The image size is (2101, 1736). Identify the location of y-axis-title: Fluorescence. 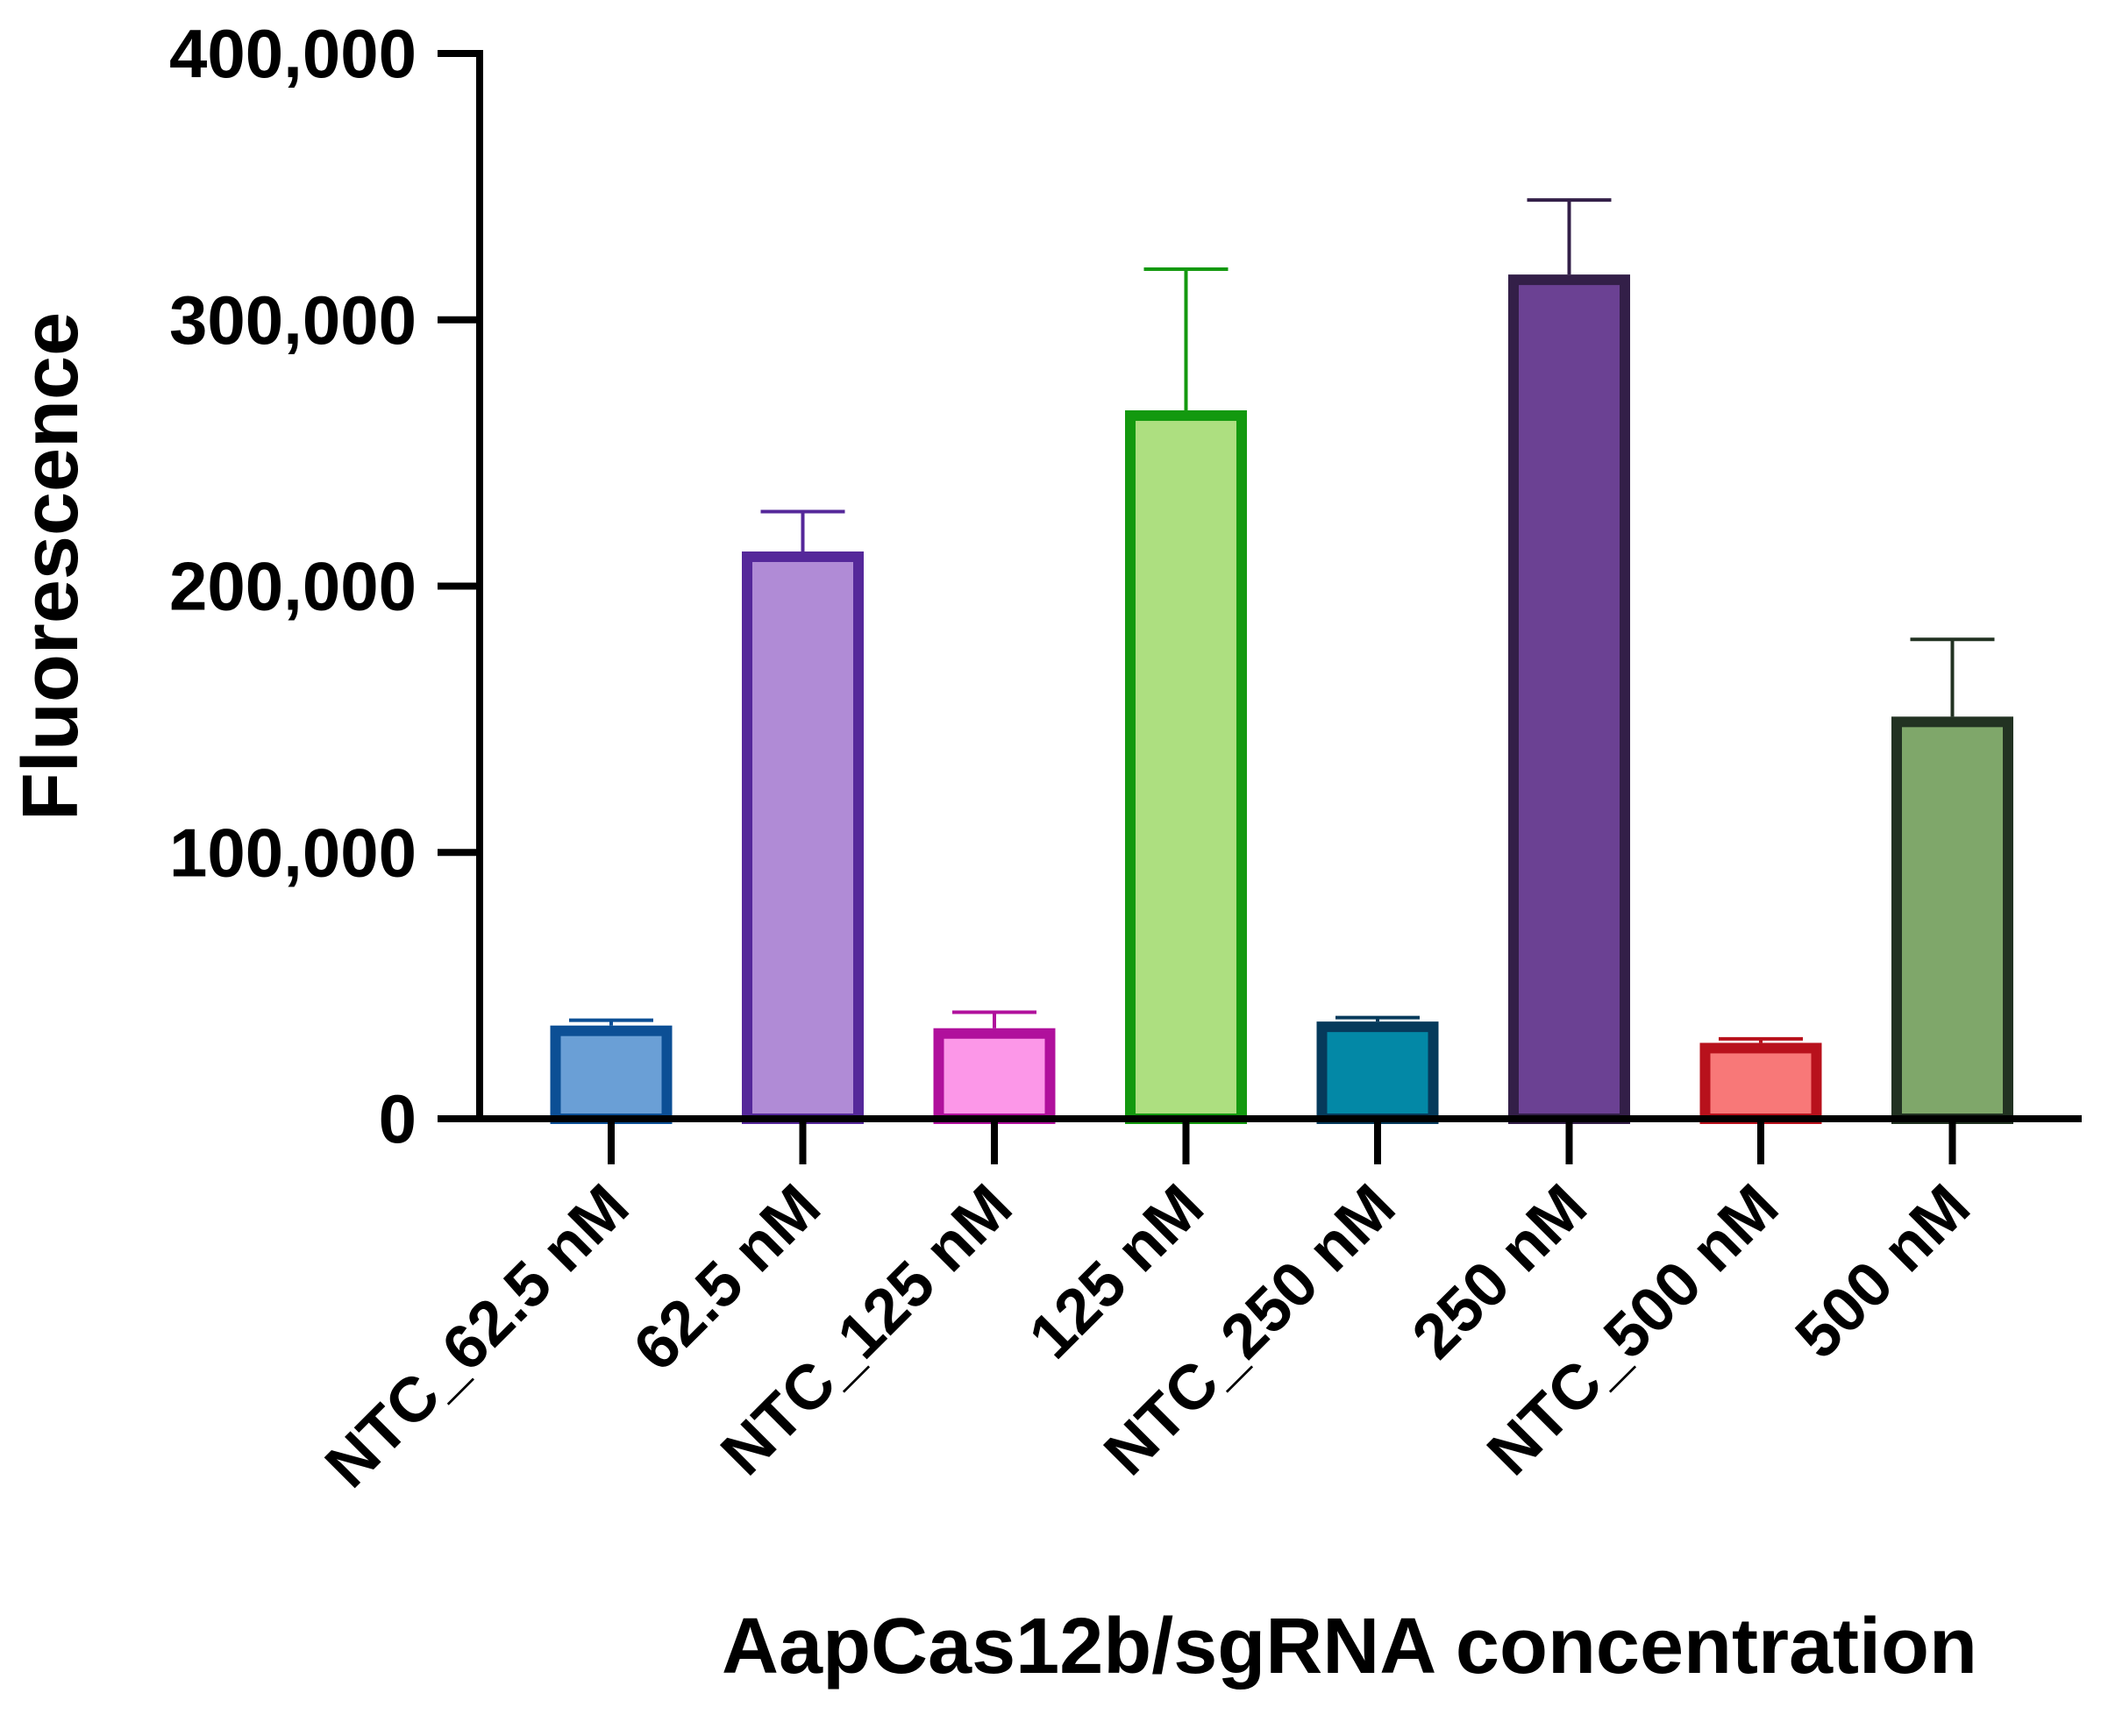
(51, 566).